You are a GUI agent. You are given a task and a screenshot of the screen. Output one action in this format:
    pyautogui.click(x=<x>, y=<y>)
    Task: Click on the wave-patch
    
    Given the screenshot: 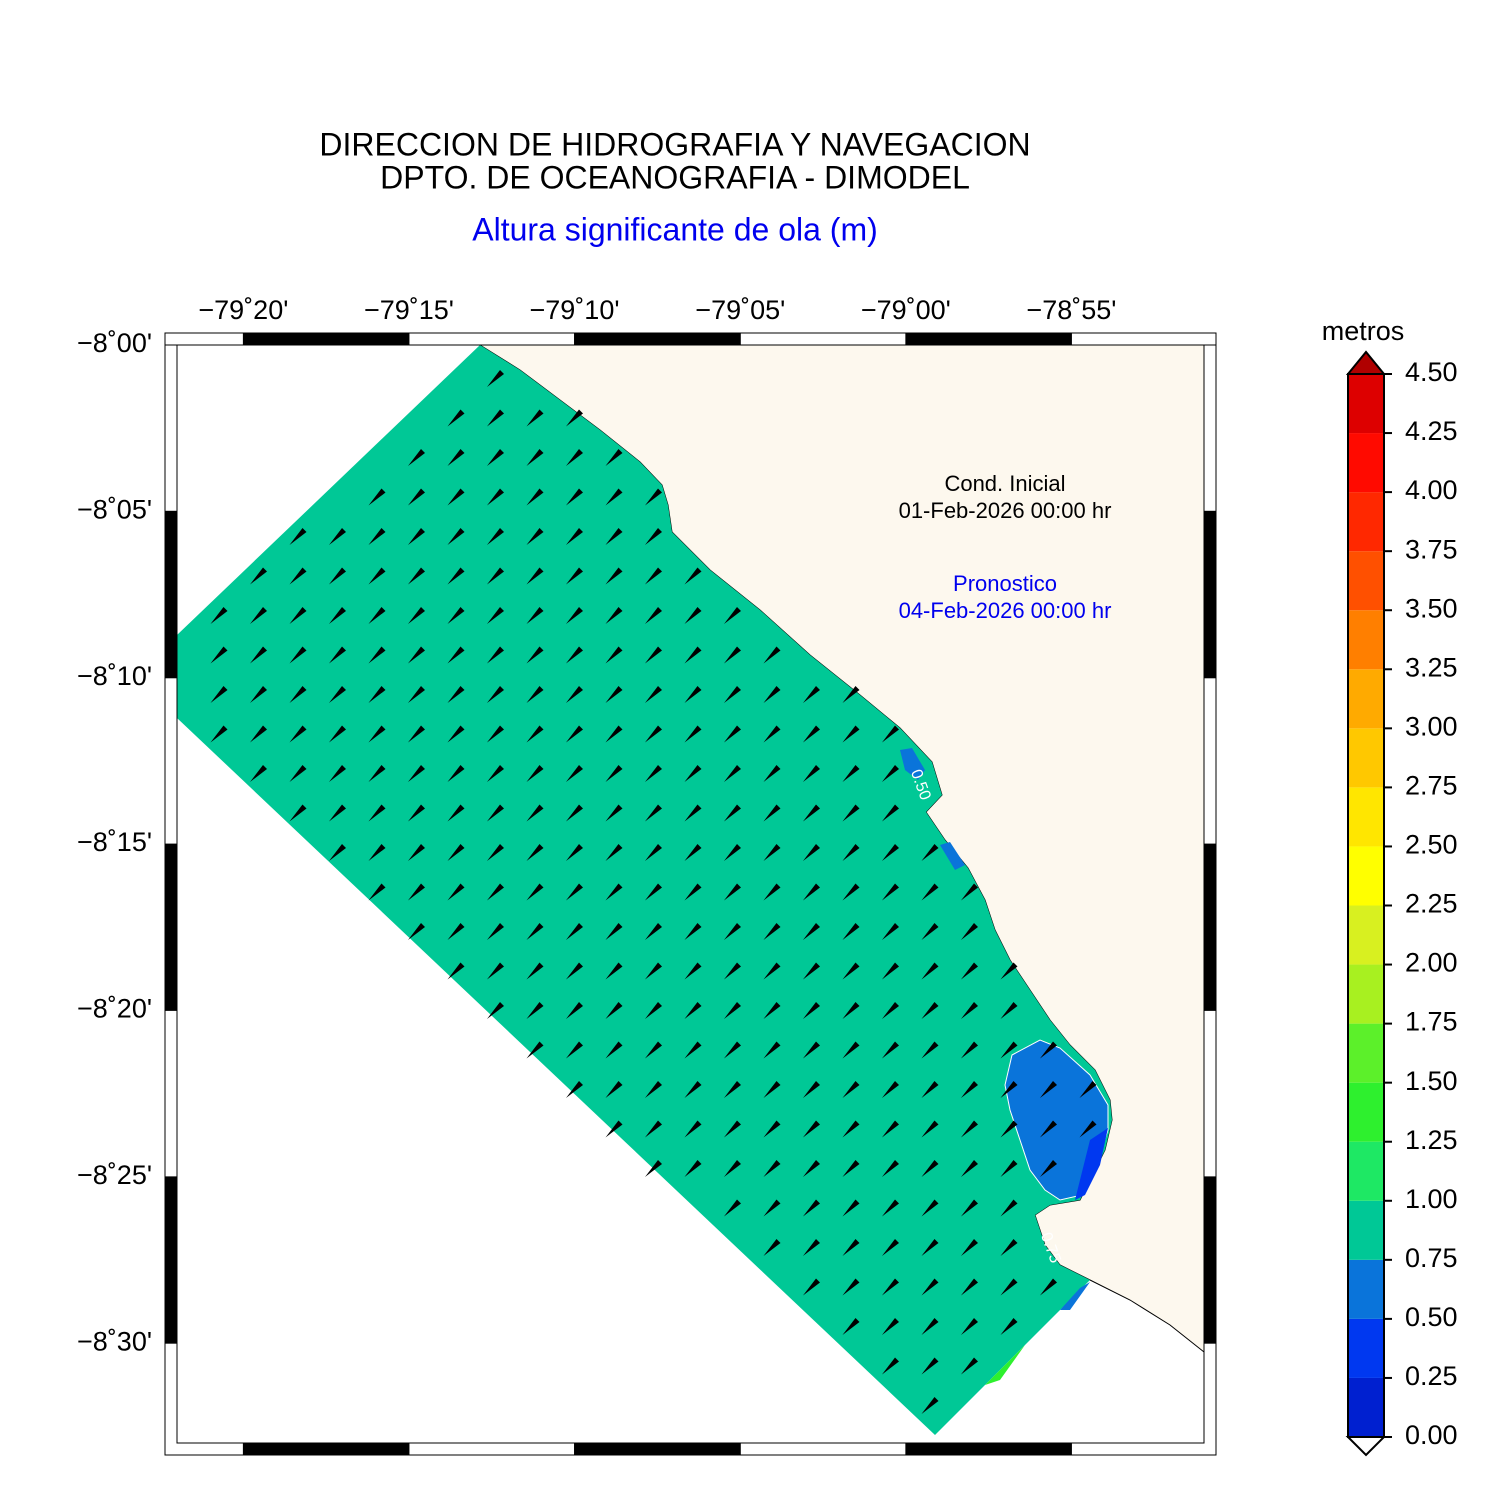 What is the action you would take?
    pyautogui.click(x=952, y=856)
    